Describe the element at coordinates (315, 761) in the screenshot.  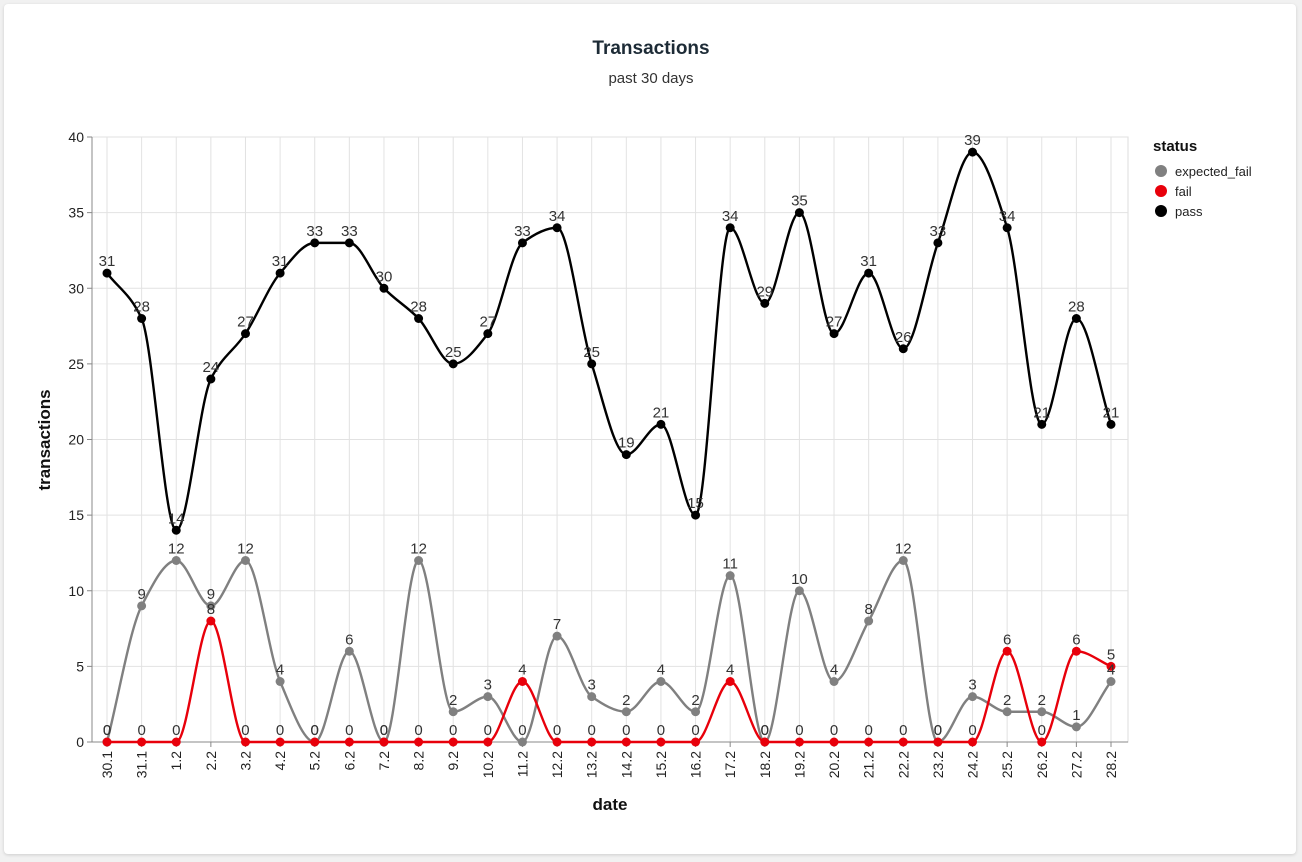
I see `x-tick-label: 5.2` at that location.